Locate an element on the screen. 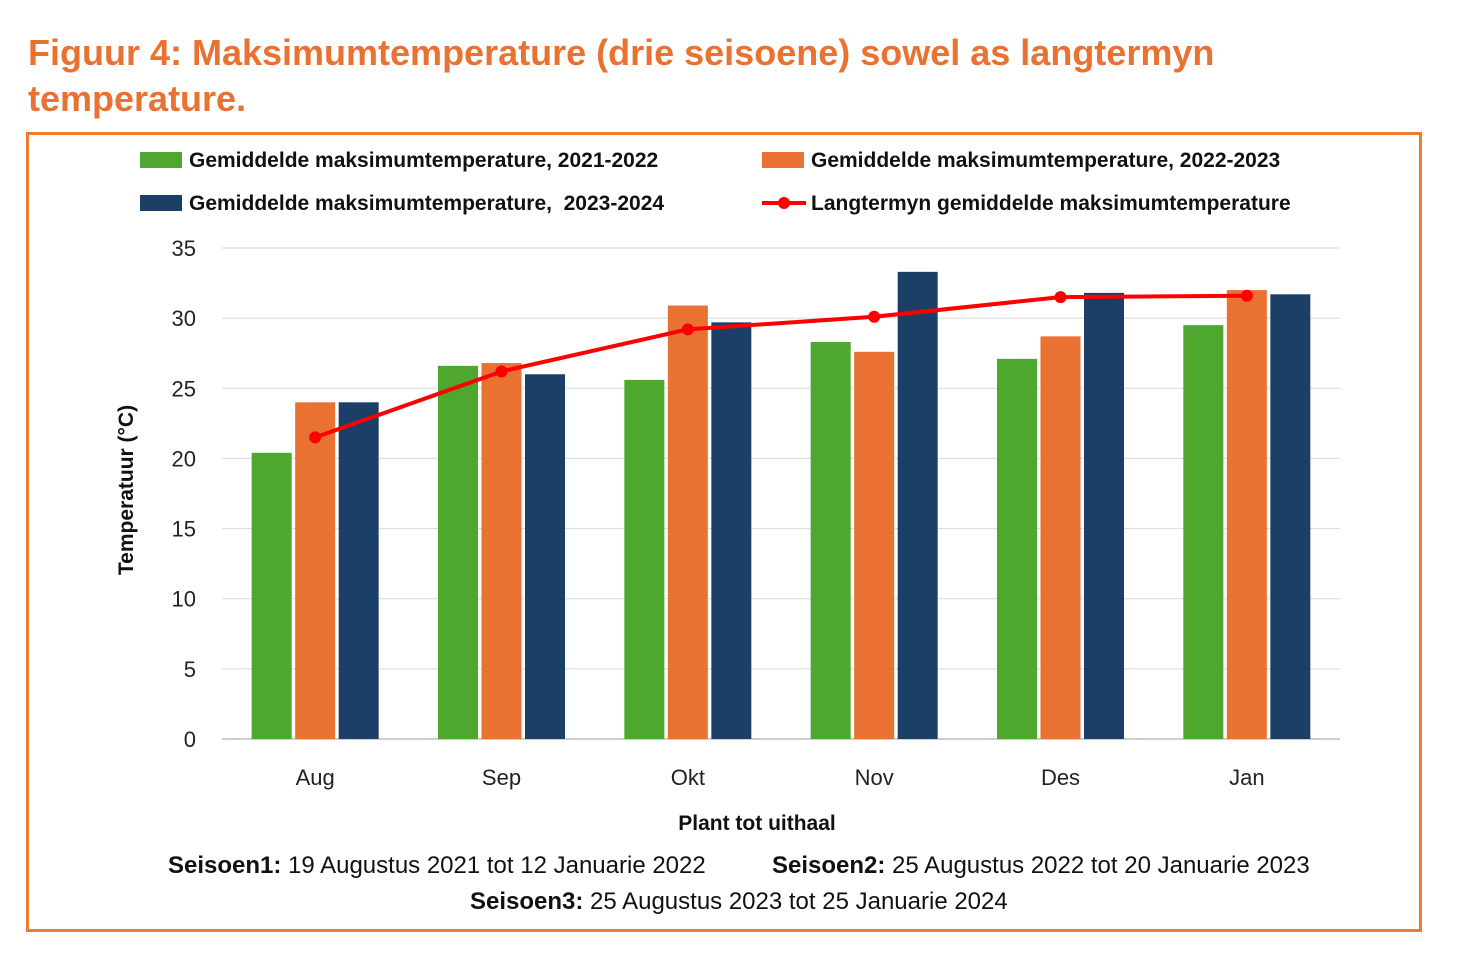  y-tick-label: 0 is located at coordinates (190, 739).